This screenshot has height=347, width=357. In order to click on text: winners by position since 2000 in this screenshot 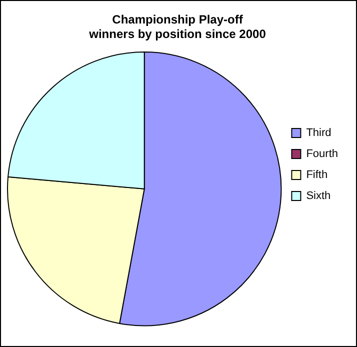, I will do `click(177, 33)`.